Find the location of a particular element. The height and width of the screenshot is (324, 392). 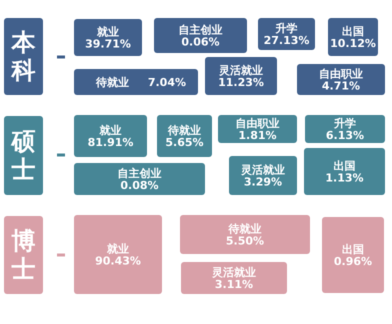

text: 本科 is located at coordinates (23, 56).